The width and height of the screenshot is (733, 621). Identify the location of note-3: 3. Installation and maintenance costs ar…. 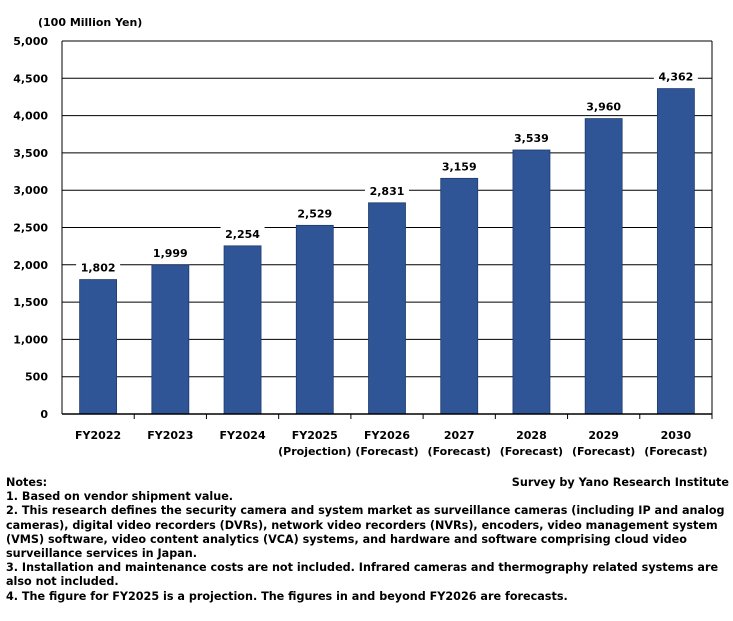
(364, 575).